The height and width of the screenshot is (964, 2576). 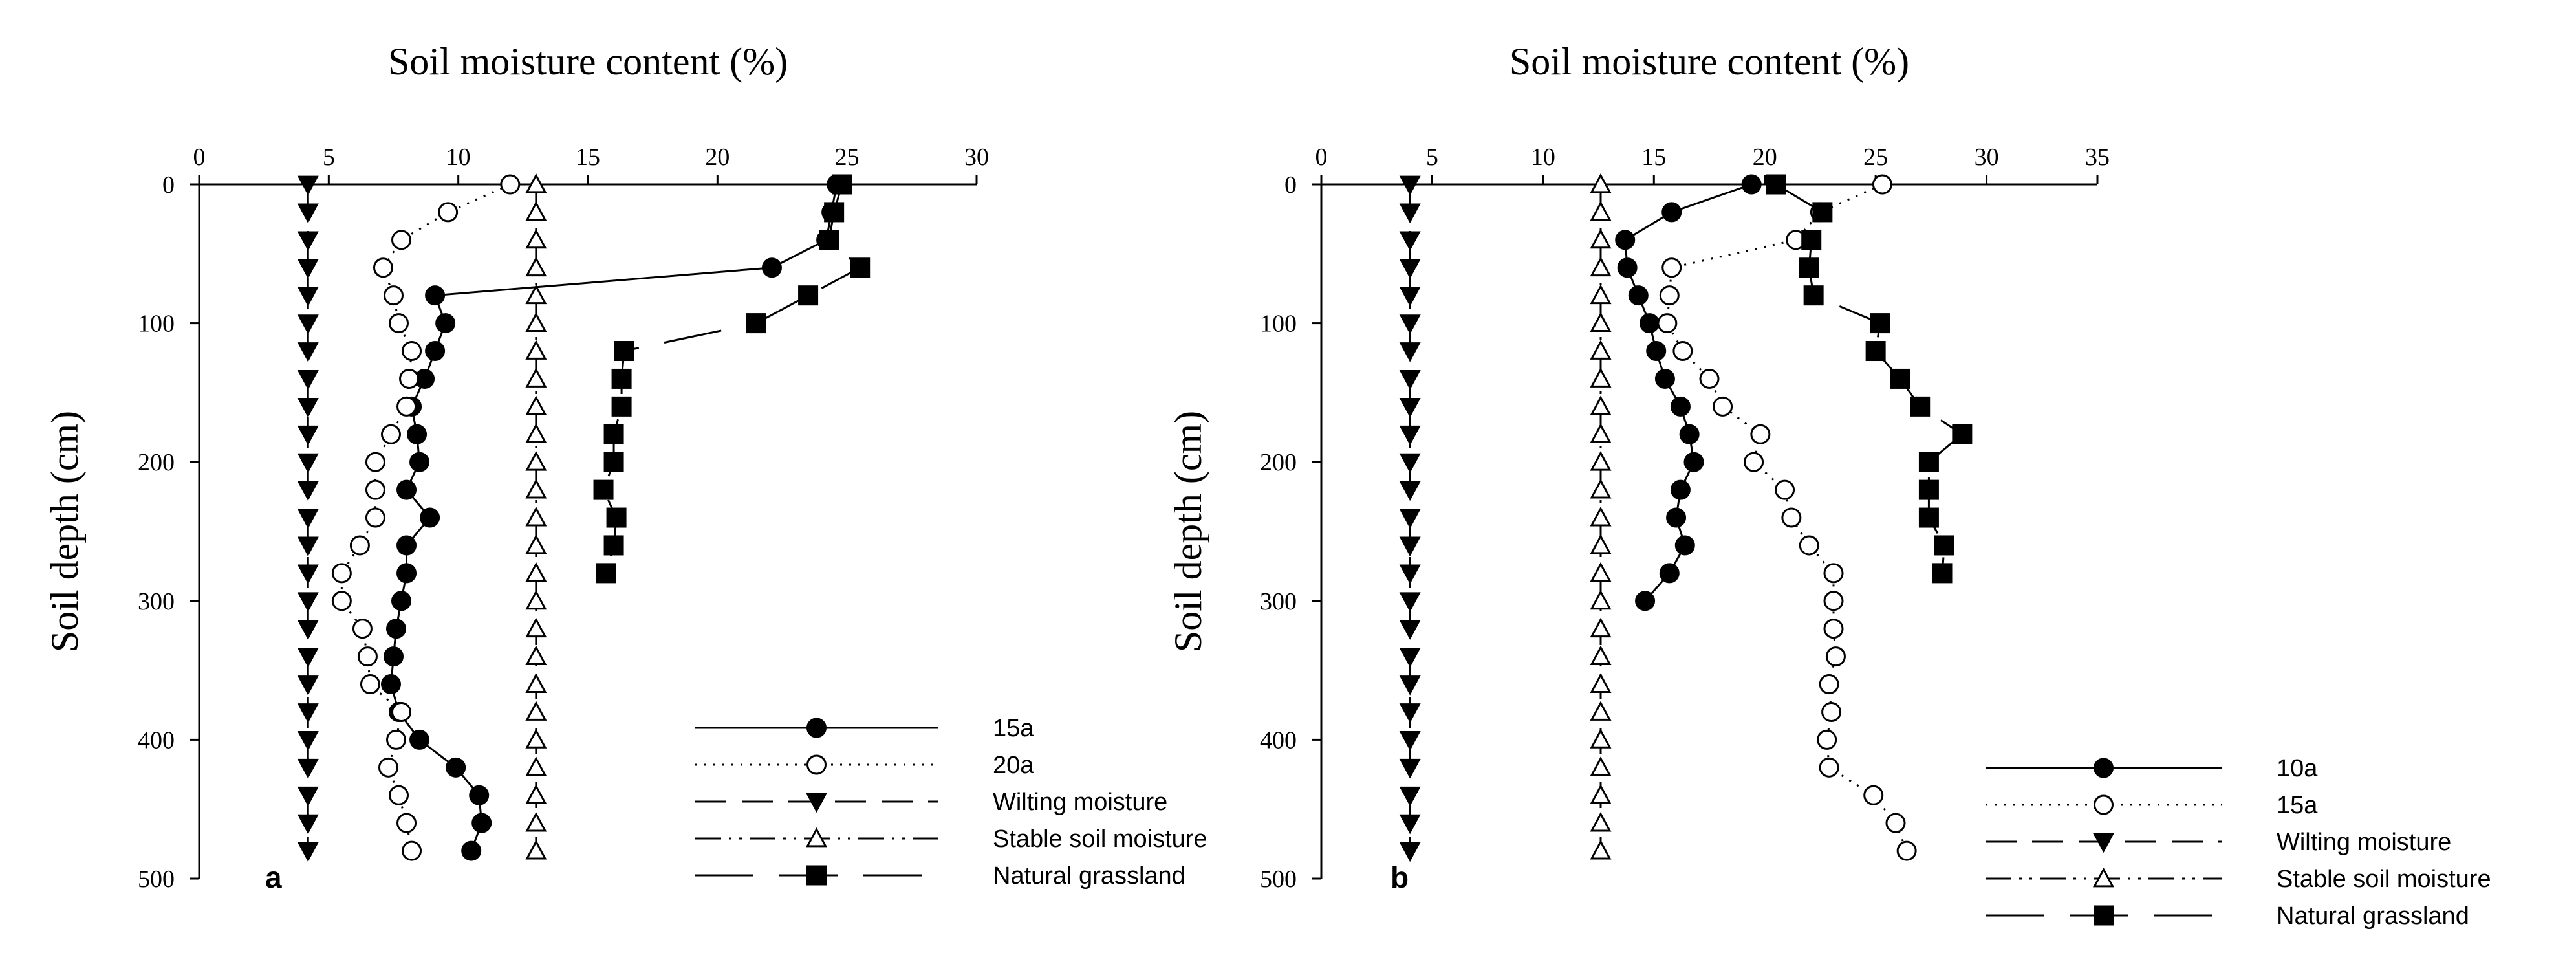 I want to click on panel-b-title: Soil moisture content (%), so click(x=1709, y=62).